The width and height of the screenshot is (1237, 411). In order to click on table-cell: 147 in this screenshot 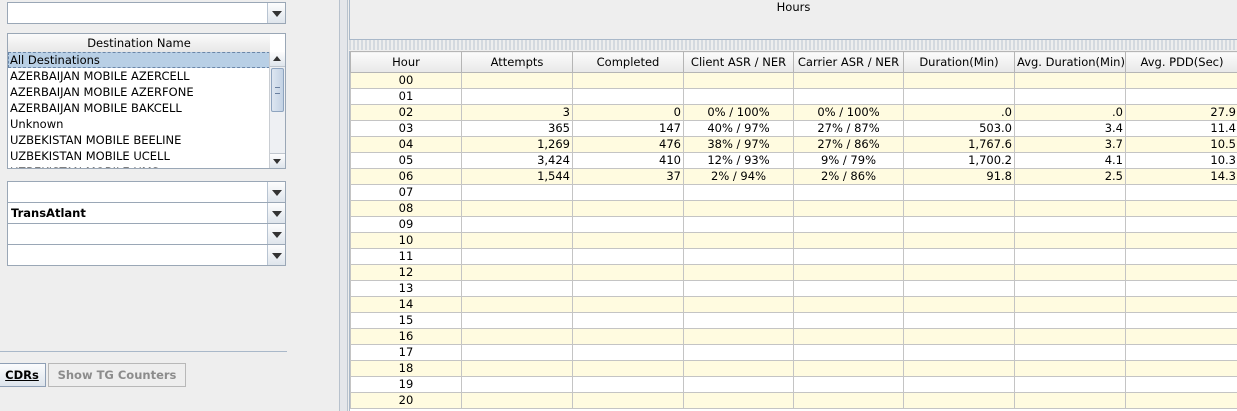, I will do `click(628, 128)`.